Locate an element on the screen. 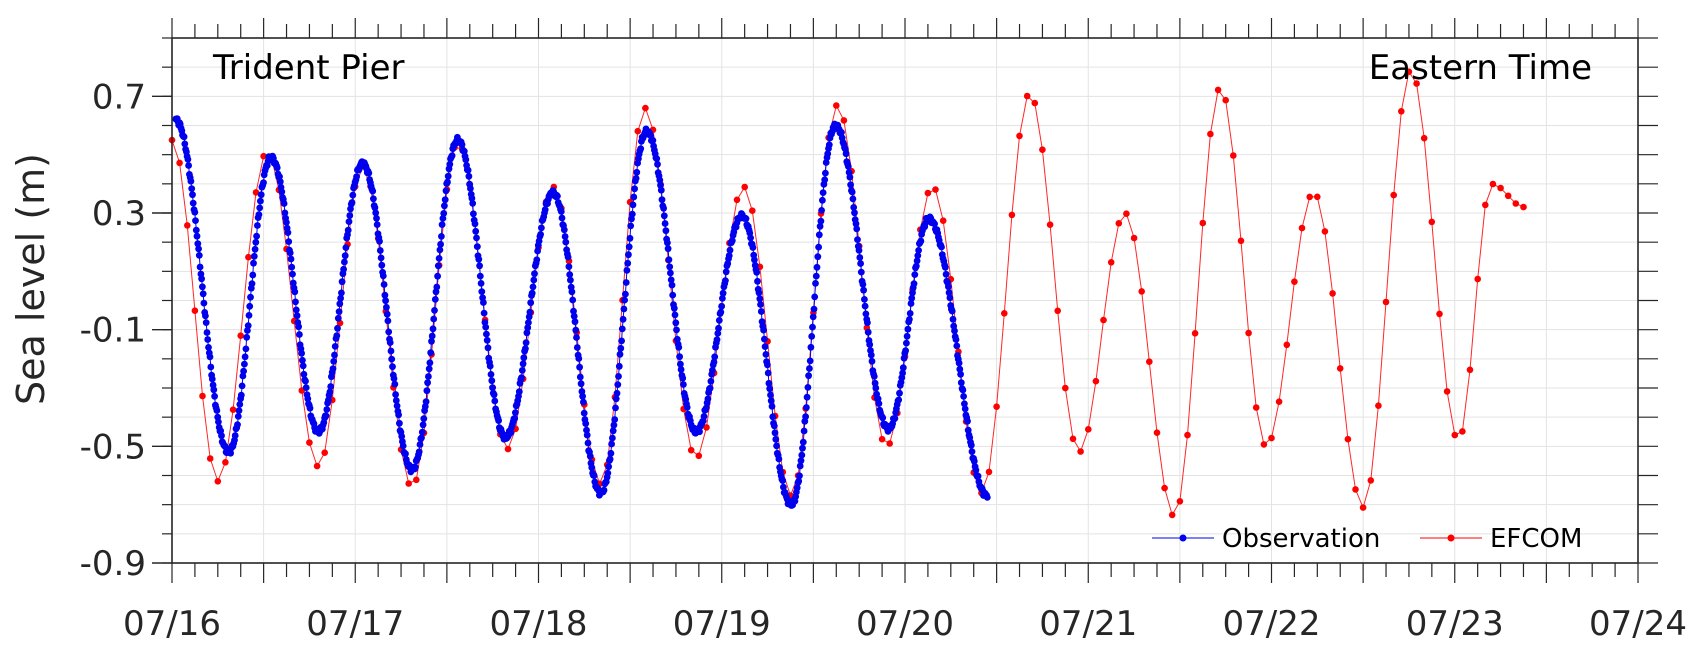 The height and width of the screenshot is (651, 1706). x-tick-label: 07/24 is located at coordinates (1638, 624).